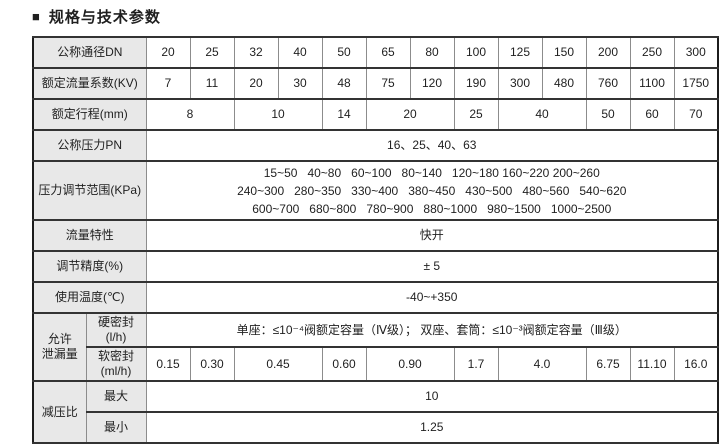 This screenshot has height=444, width=720. What do you see at coordinates (432, 396) in the screenshot?
I see `ratio-max-value: 10` at bounding box center [432, 396].